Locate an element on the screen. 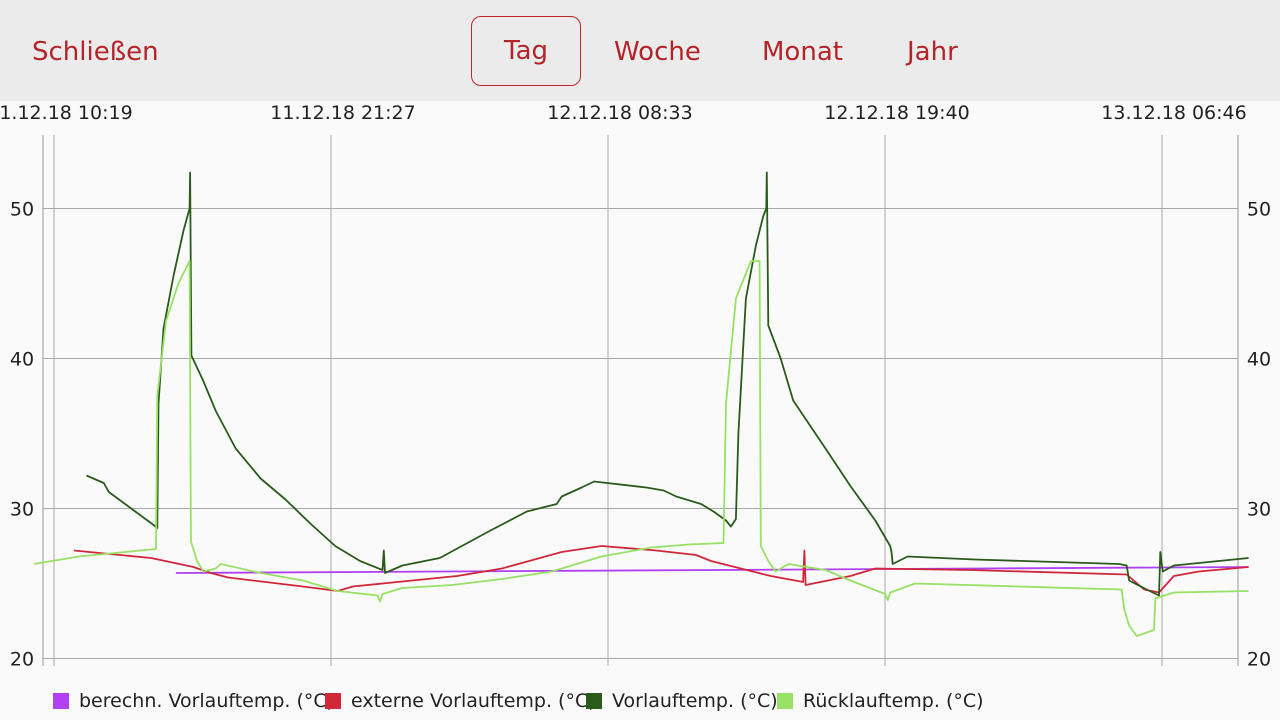 The image size is (1280, 720). legend-swatch-vorlauf is located at coordinates (594, 701).